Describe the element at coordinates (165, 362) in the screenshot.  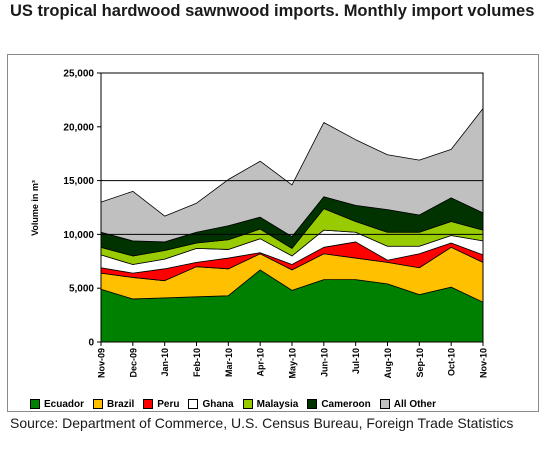
I see `x-tick-label: Jan-10` at that location.